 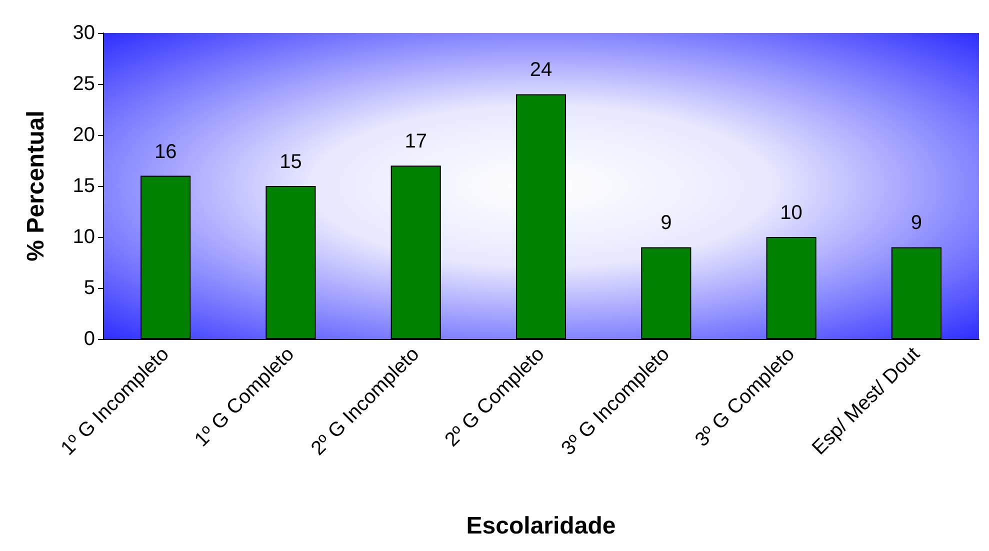 I want to click on y-tick-label: 10, so click(x=83, y=237).